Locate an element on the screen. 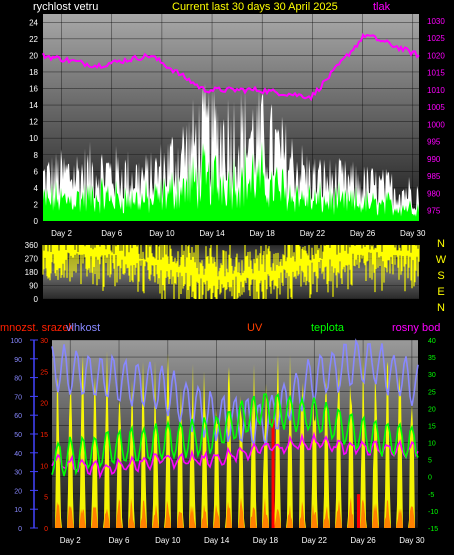 The height and width of the screenshot is (555, 454). direction-tick-label: 90 is located at coordinates (33, 286).